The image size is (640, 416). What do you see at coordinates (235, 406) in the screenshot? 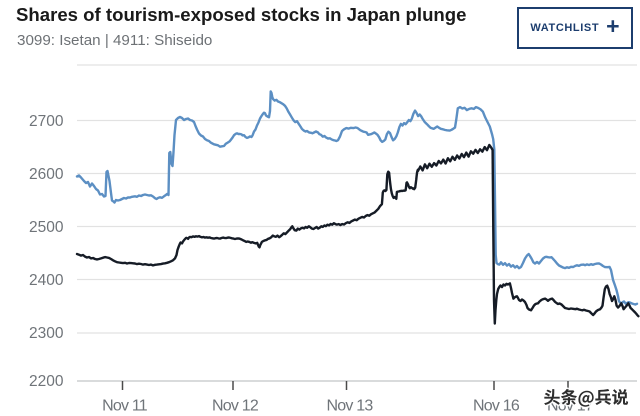
I see `svg-text: Nov 12` at bounding box center [235, 406].